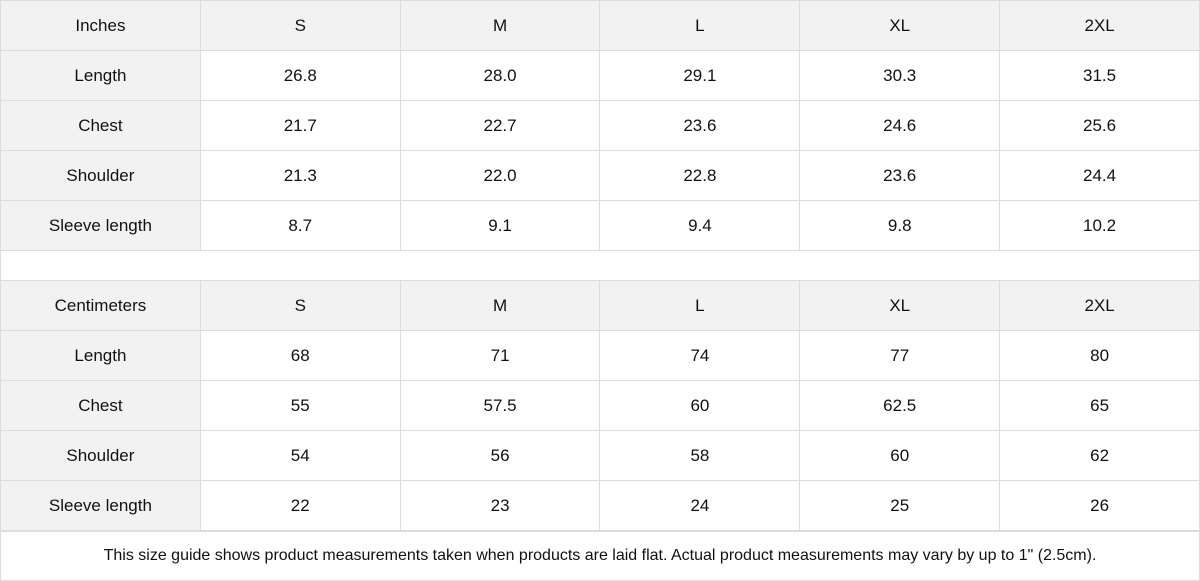 Image resolution: width=1200 pixels, height=581 pixels. I want to click on table-row: Chest 21.7 22.7 23.6 24.6 25.6, so click(600, 125).